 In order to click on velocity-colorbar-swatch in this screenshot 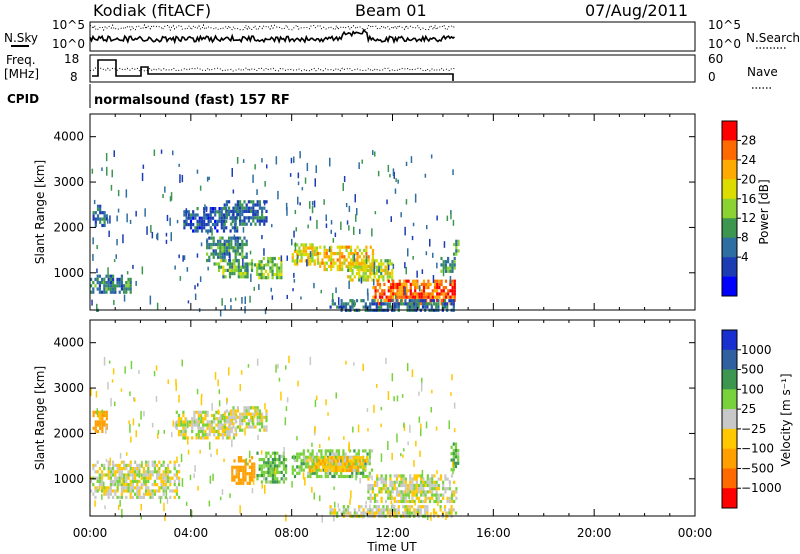, I will do `click(729, 399)`.